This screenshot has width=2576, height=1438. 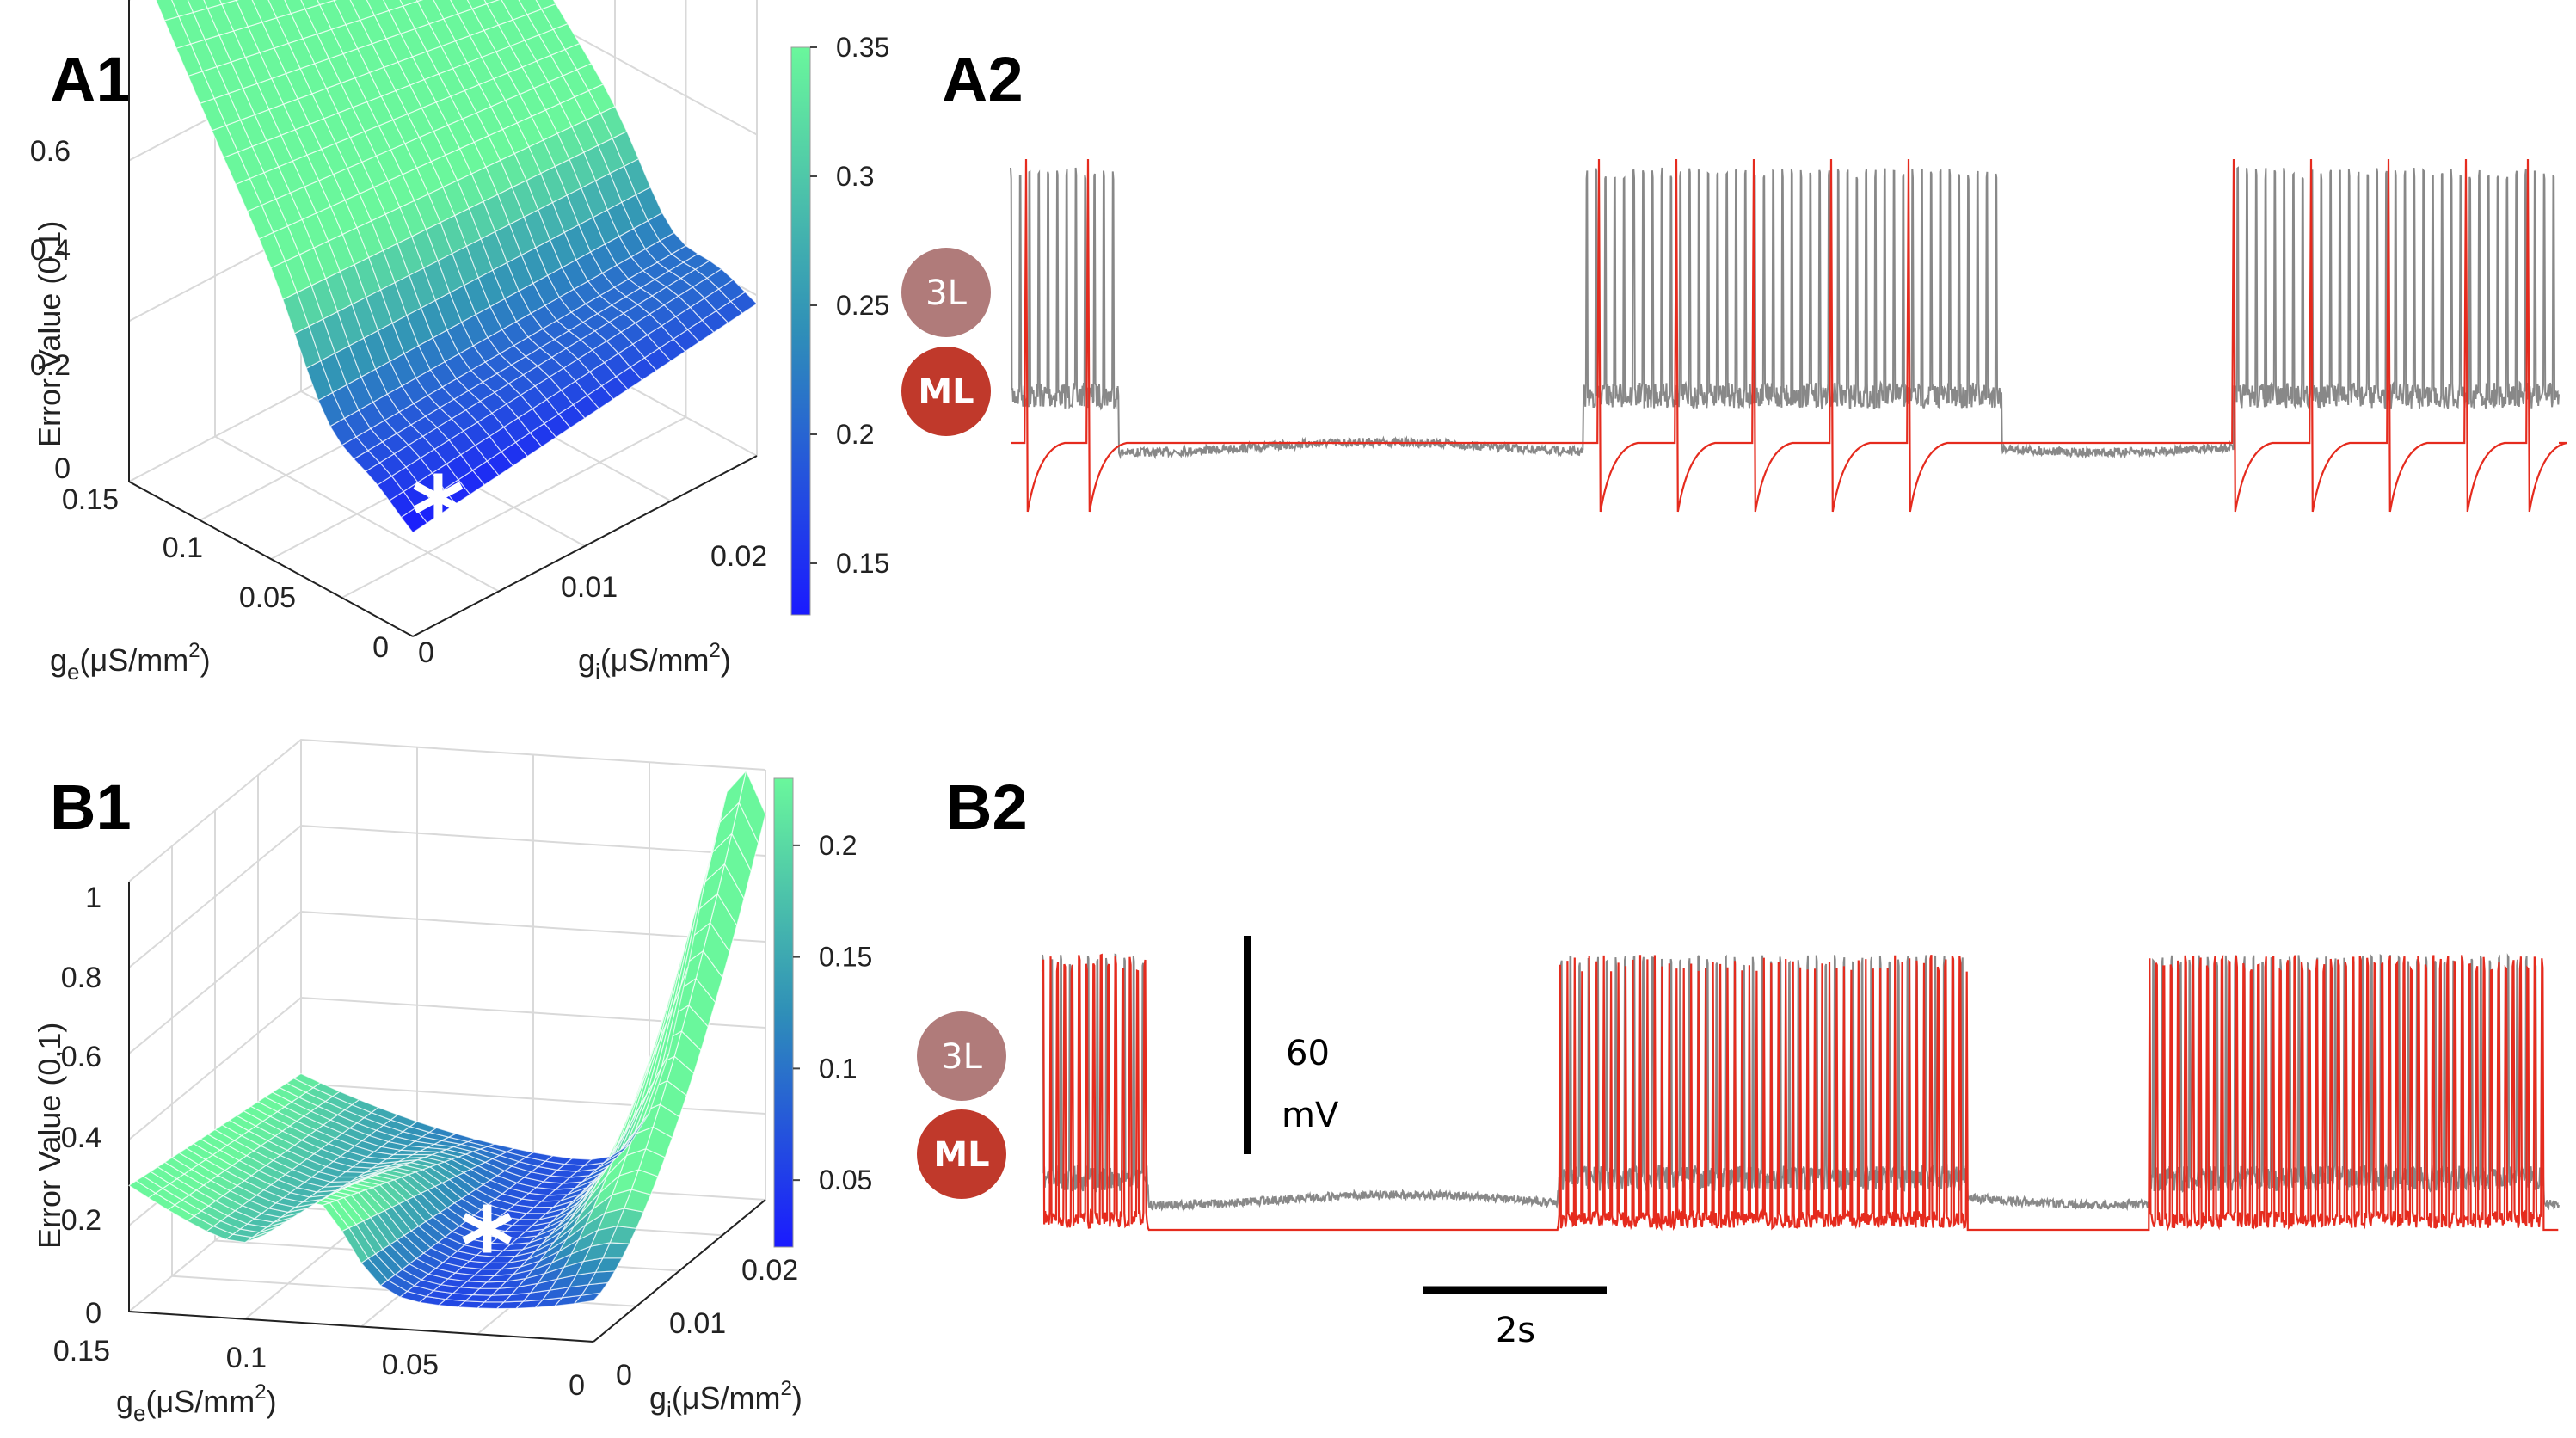 What do you see at coordinates (961, 1057) in the screenshot?
I see `cell-3l-label-b2: 3L` at bounding box center [961, 1057].